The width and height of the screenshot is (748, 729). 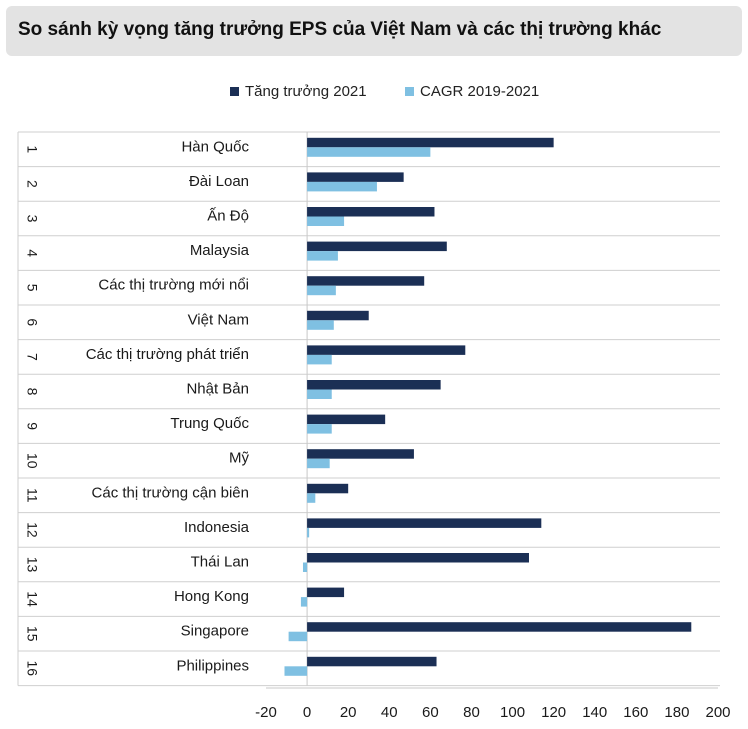 I want to click on rank-label: 15, so click(x=32, y=634).